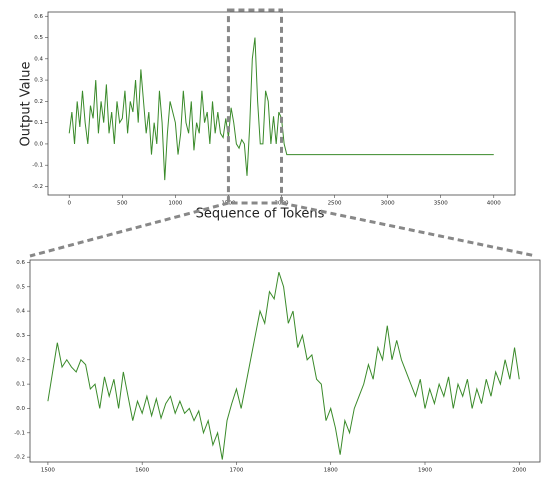  What do you see at coordinates (122, 204) in the screenshot?
I see `x-tick-label: 500` at bounding box center [122, 204].